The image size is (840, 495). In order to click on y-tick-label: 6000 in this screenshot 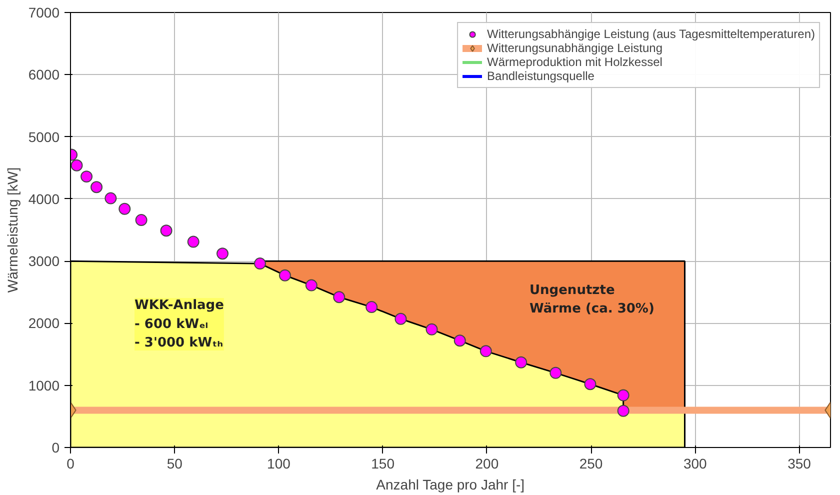, I will do `click(44, 74)`.